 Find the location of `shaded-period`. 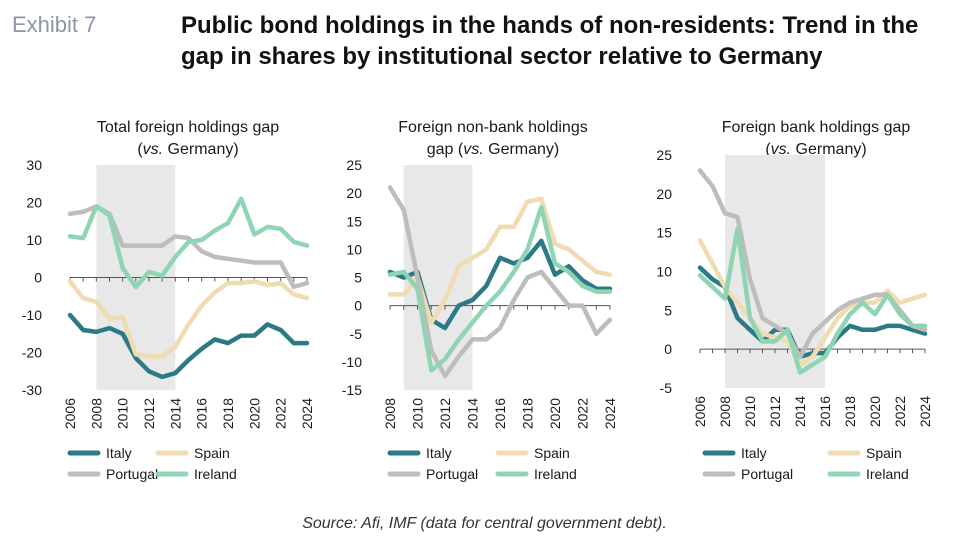

shaded-period is located at coordinates (438, 277).